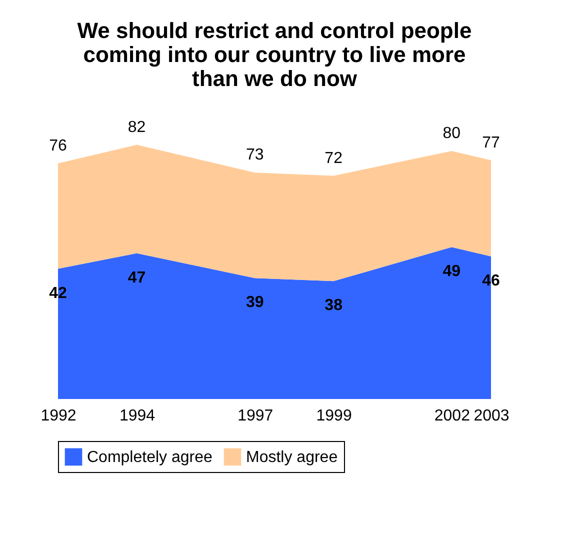  What do you see at coordinates (137, 416) in the screenshot?
I see `x-tick-label: 1994` at bounding box center [137, 416].